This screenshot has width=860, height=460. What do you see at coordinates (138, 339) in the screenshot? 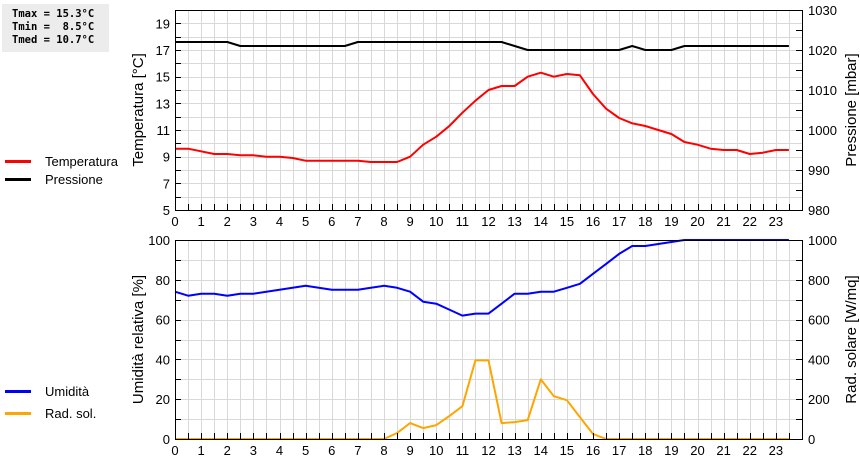
I see `y-axis-title: Umidità relativa [%]` at bounding box center [138, 339].